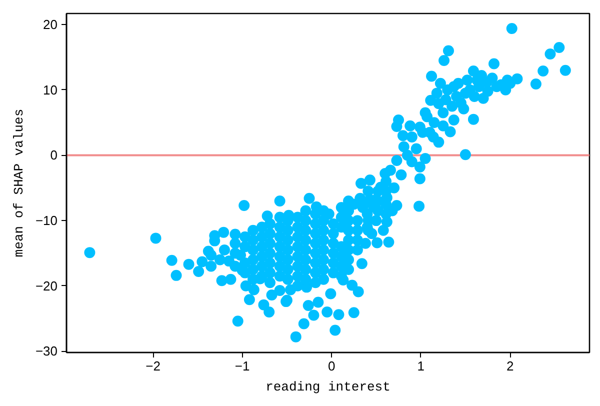  Describe the element at coordinates (46, 220) in the screenshot. I see `y-tick-label: −10` at that location.